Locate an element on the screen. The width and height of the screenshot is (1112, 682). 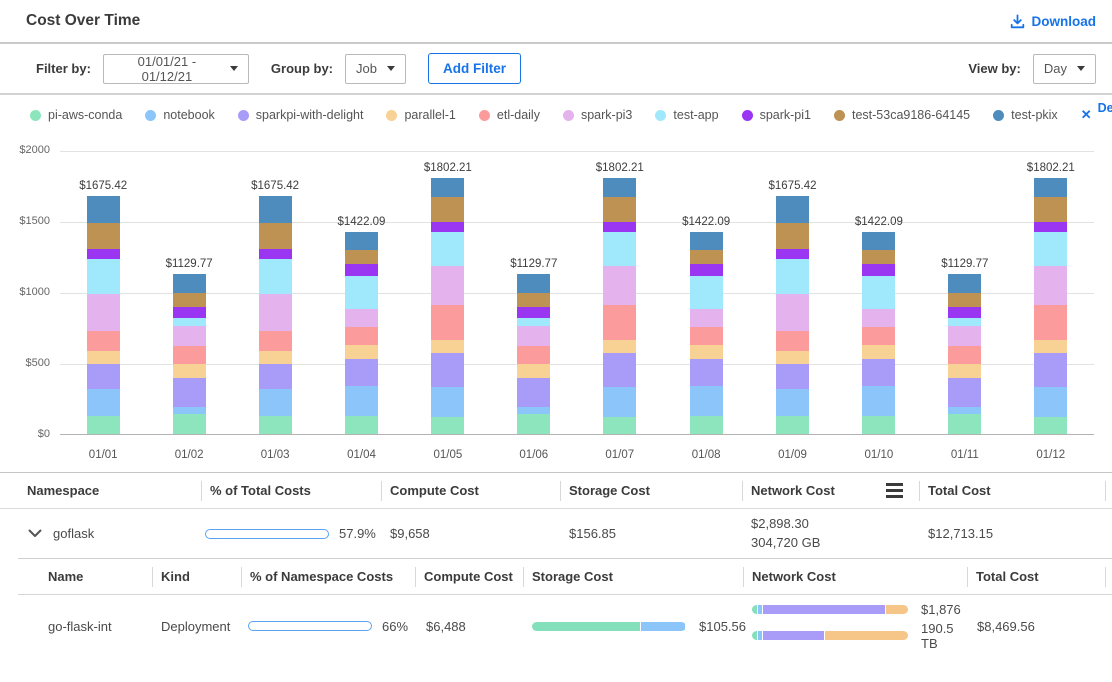
bar-stack-01/02 is located at coordinates (189, 353).